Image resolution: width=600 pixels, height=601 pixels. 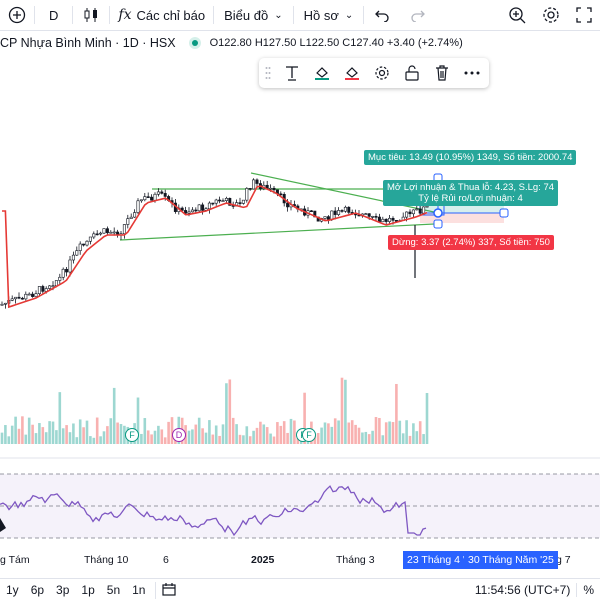 What do you see at coordinates (418, 15) in the screenshot?
I see `redo-button` at bounding box center [418, 15].